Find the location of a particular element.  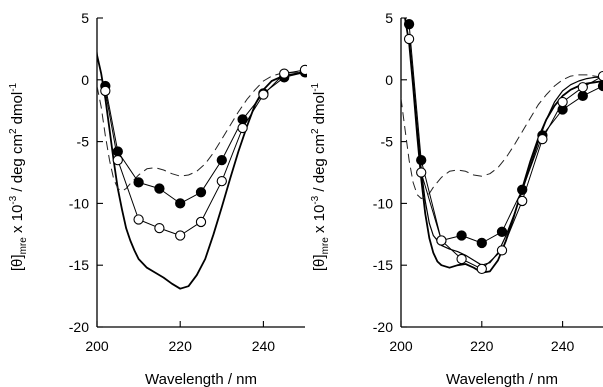

series-line-open-marker is located at coordinates (205, 152).